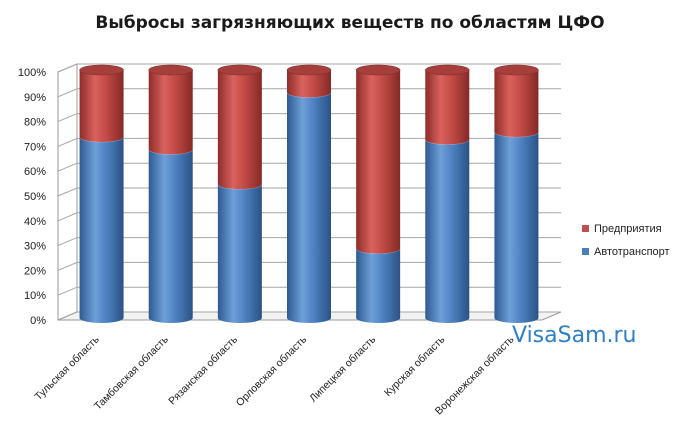 The image size is (700, 437). I want to click on y-tick-label: 90%, so click(35, 98).